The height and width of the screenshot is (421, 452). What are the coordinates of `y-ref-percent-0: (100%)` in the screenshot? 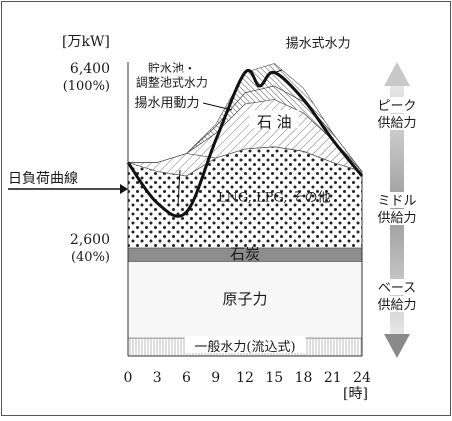 It's located at (86, 86).